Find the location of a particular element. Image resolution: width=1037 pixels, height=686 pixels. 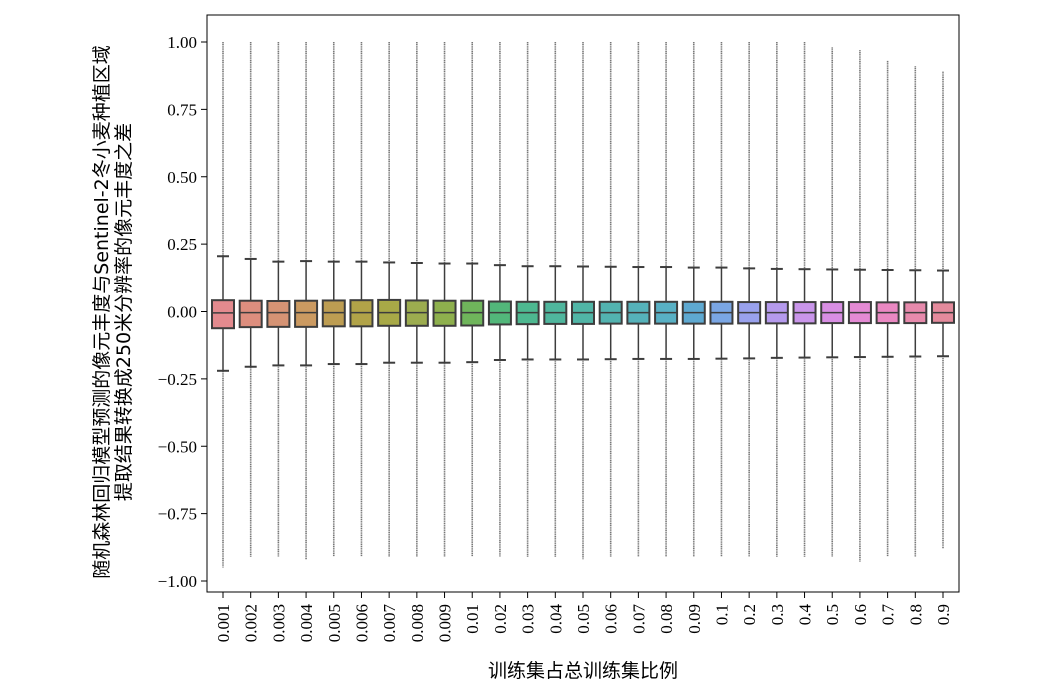

x-tick-label: 0.3 is located at coordinates (777, 614).